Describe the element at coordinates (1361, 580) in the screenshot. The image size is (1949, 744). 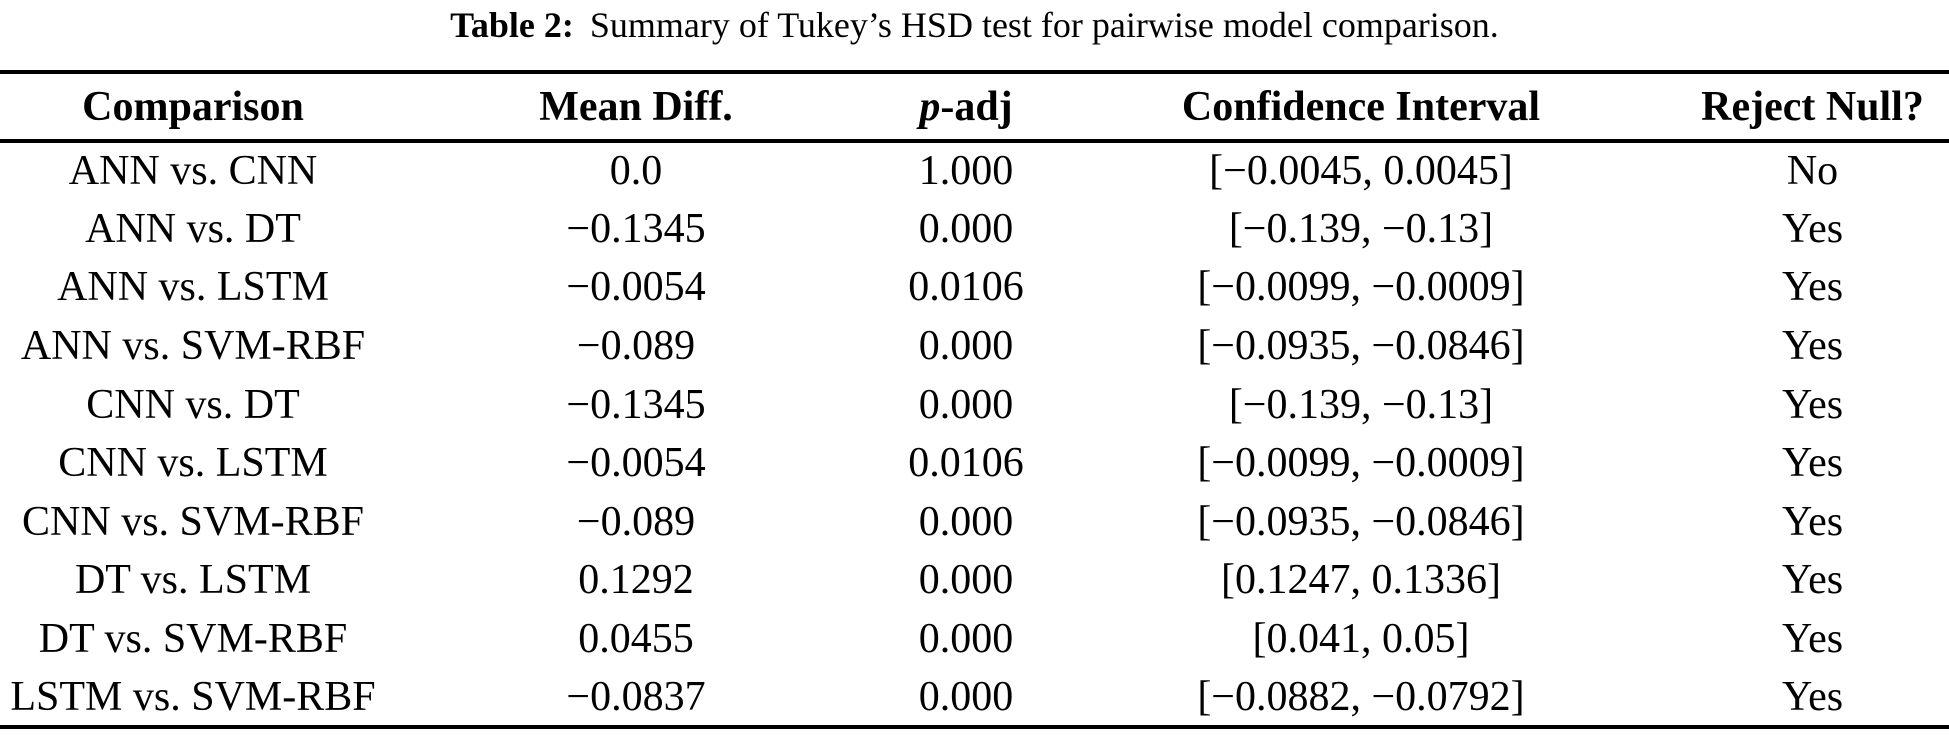
I see `cell-confidence-interval: [0.1247, 0.1336]` at that location.